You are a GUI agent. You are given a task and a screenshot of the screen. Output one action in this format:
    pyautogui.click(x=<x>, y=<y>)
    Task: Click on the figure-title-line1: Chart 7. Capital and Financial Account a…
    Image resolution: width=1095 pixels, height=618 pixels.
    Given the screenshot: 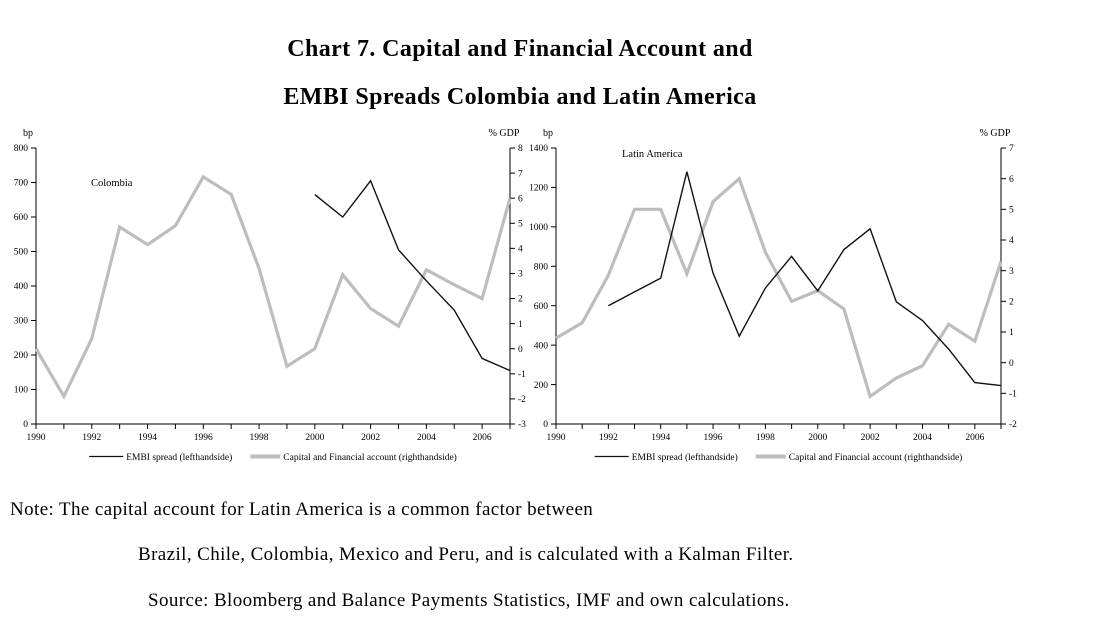 What is the action you would take?
    pyautogui.click(x=520, y=49)
    